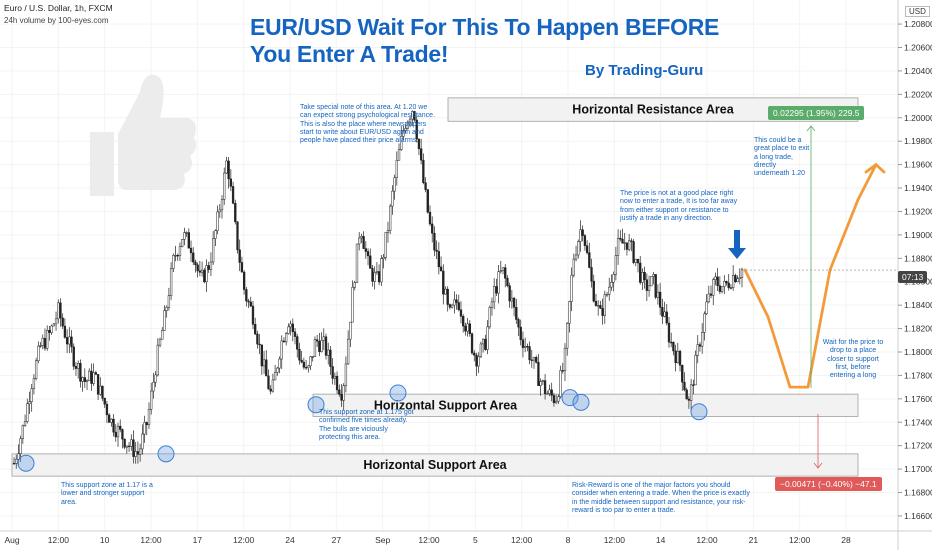 The width and height of the screenshot is (932, 555). Describe the element at coordinates (918, 211) in the screenshot. I see `y-tick-label: 1.19200` at that location.